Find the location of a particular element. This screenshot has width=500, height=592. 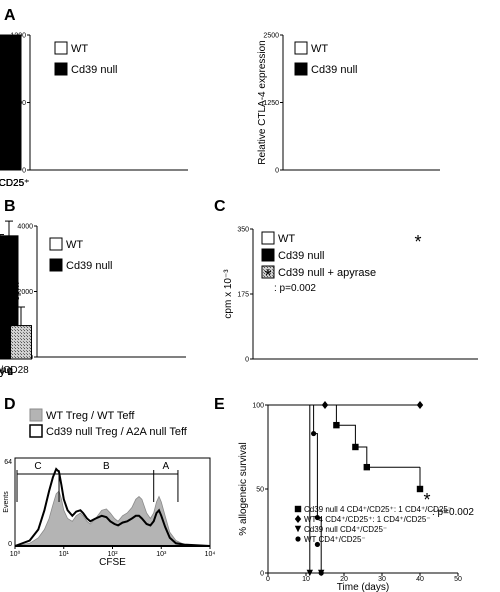

x-tick-label-E: 30 is located at coordinates (382, 579).